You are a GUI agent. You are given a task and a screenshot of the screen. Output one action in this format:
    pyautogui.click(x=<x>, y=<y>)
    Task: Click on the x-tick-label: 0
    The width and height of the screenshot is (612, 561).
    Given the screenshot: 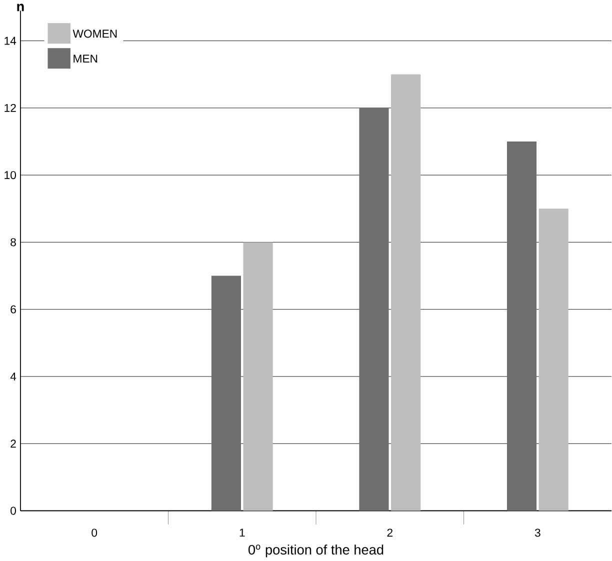 What is the action you would take?
    pyautogui.click(x=95, y=532)
    